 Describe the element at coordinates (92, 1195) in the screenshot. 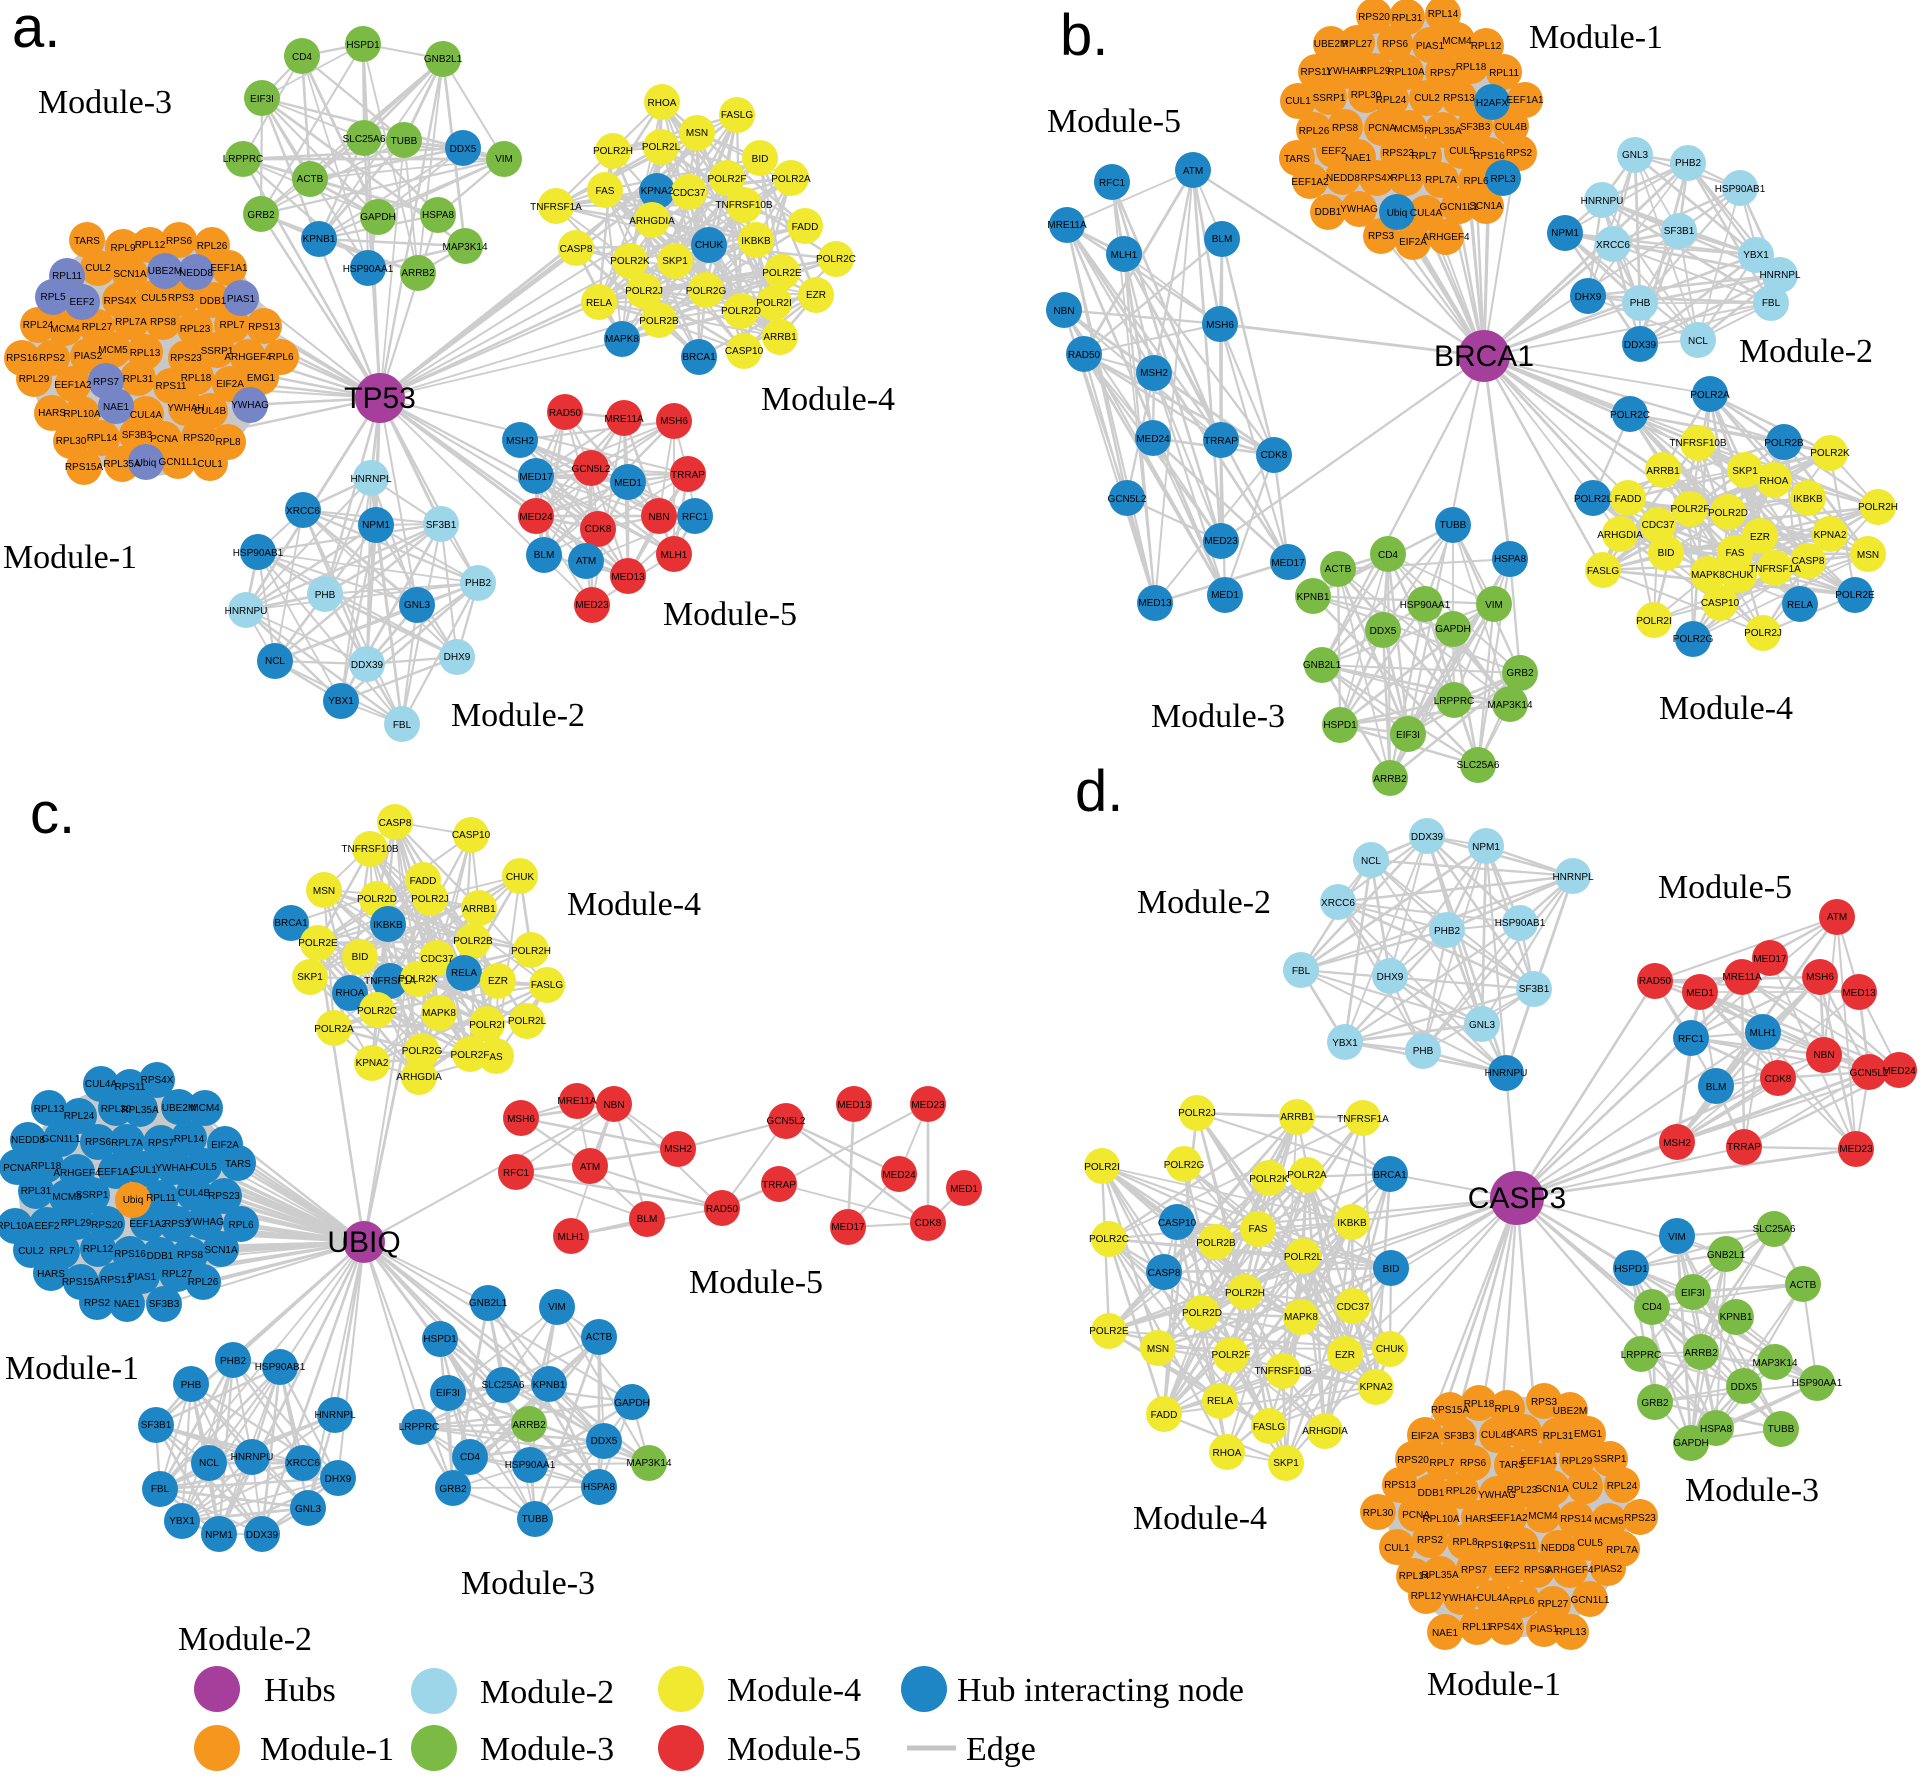

I see `svg-text: SSRP1` at that location.